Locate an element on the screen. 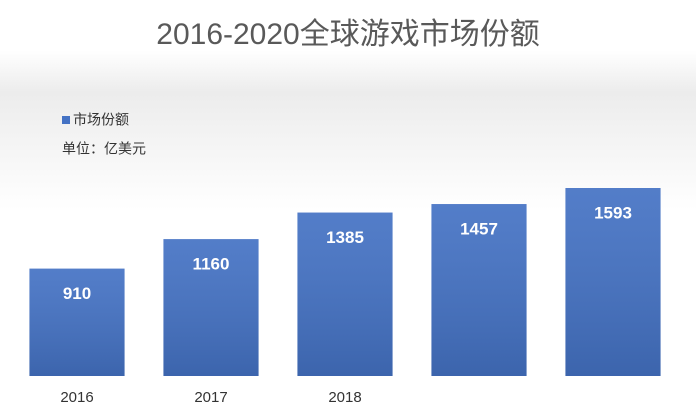 This screenshot has height=420, width=696. legend-swatch is located at coordinates (66, 120).